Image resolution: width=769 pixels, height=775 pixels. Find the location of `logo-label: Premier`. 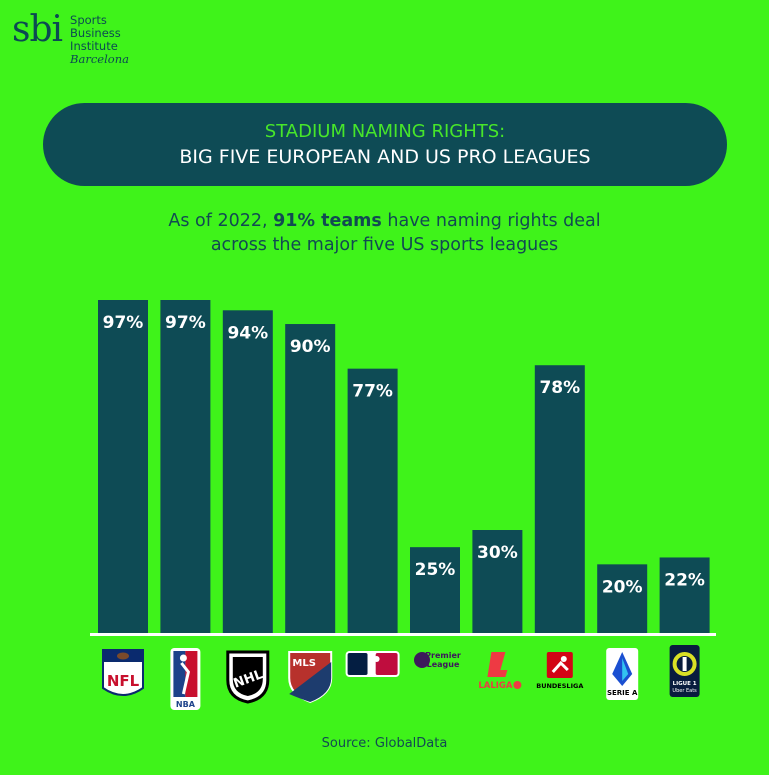

logo-label: Premier is located at coordinates (443, 655).